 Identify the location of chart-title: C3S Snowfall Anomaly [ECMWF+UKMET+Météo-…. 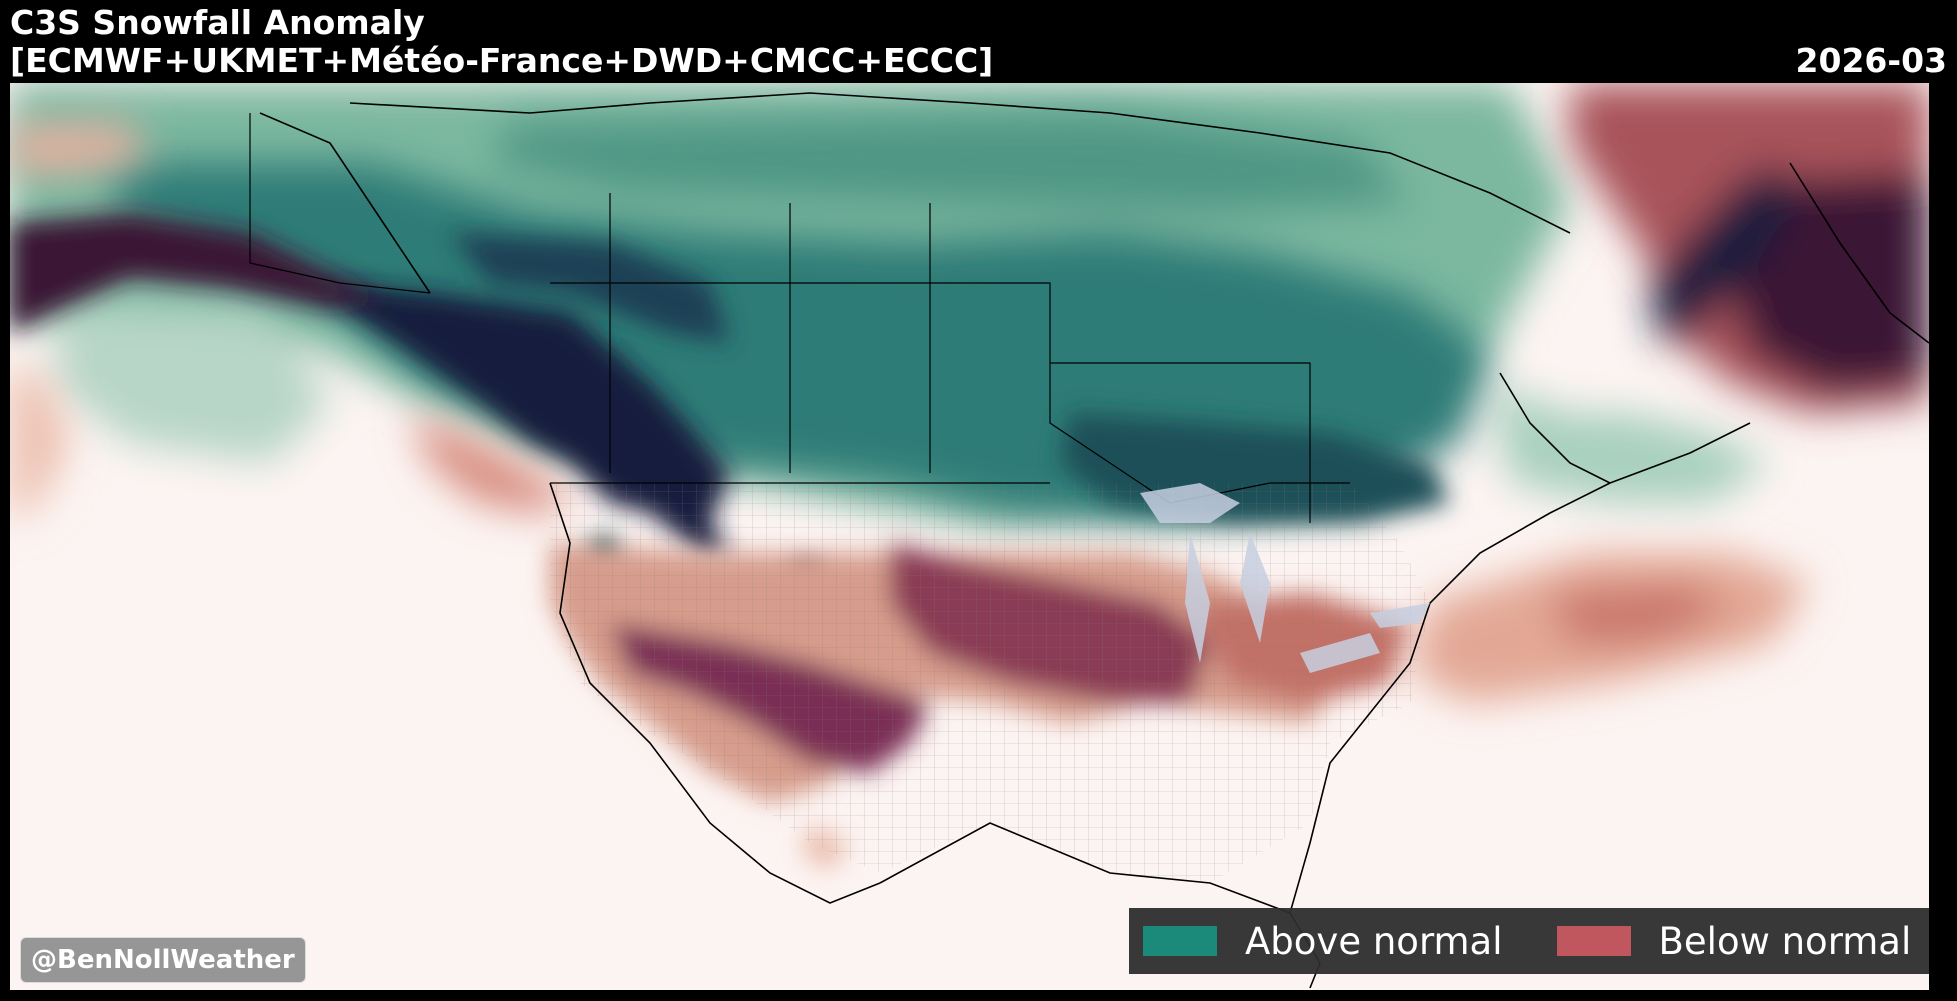
(501, 42).